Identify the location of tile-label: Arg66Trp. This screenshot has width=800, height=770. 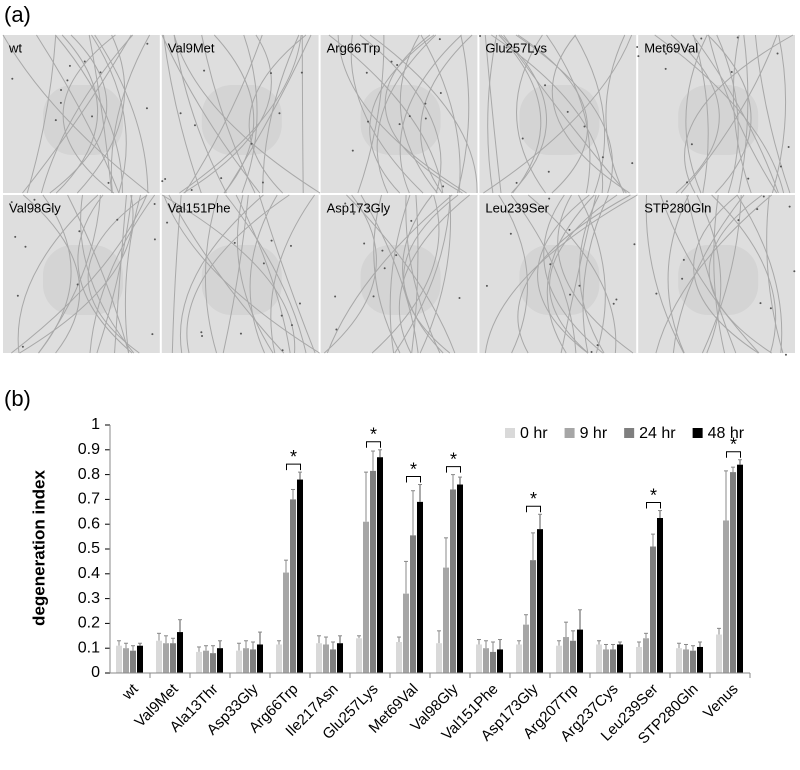
(354, 47).